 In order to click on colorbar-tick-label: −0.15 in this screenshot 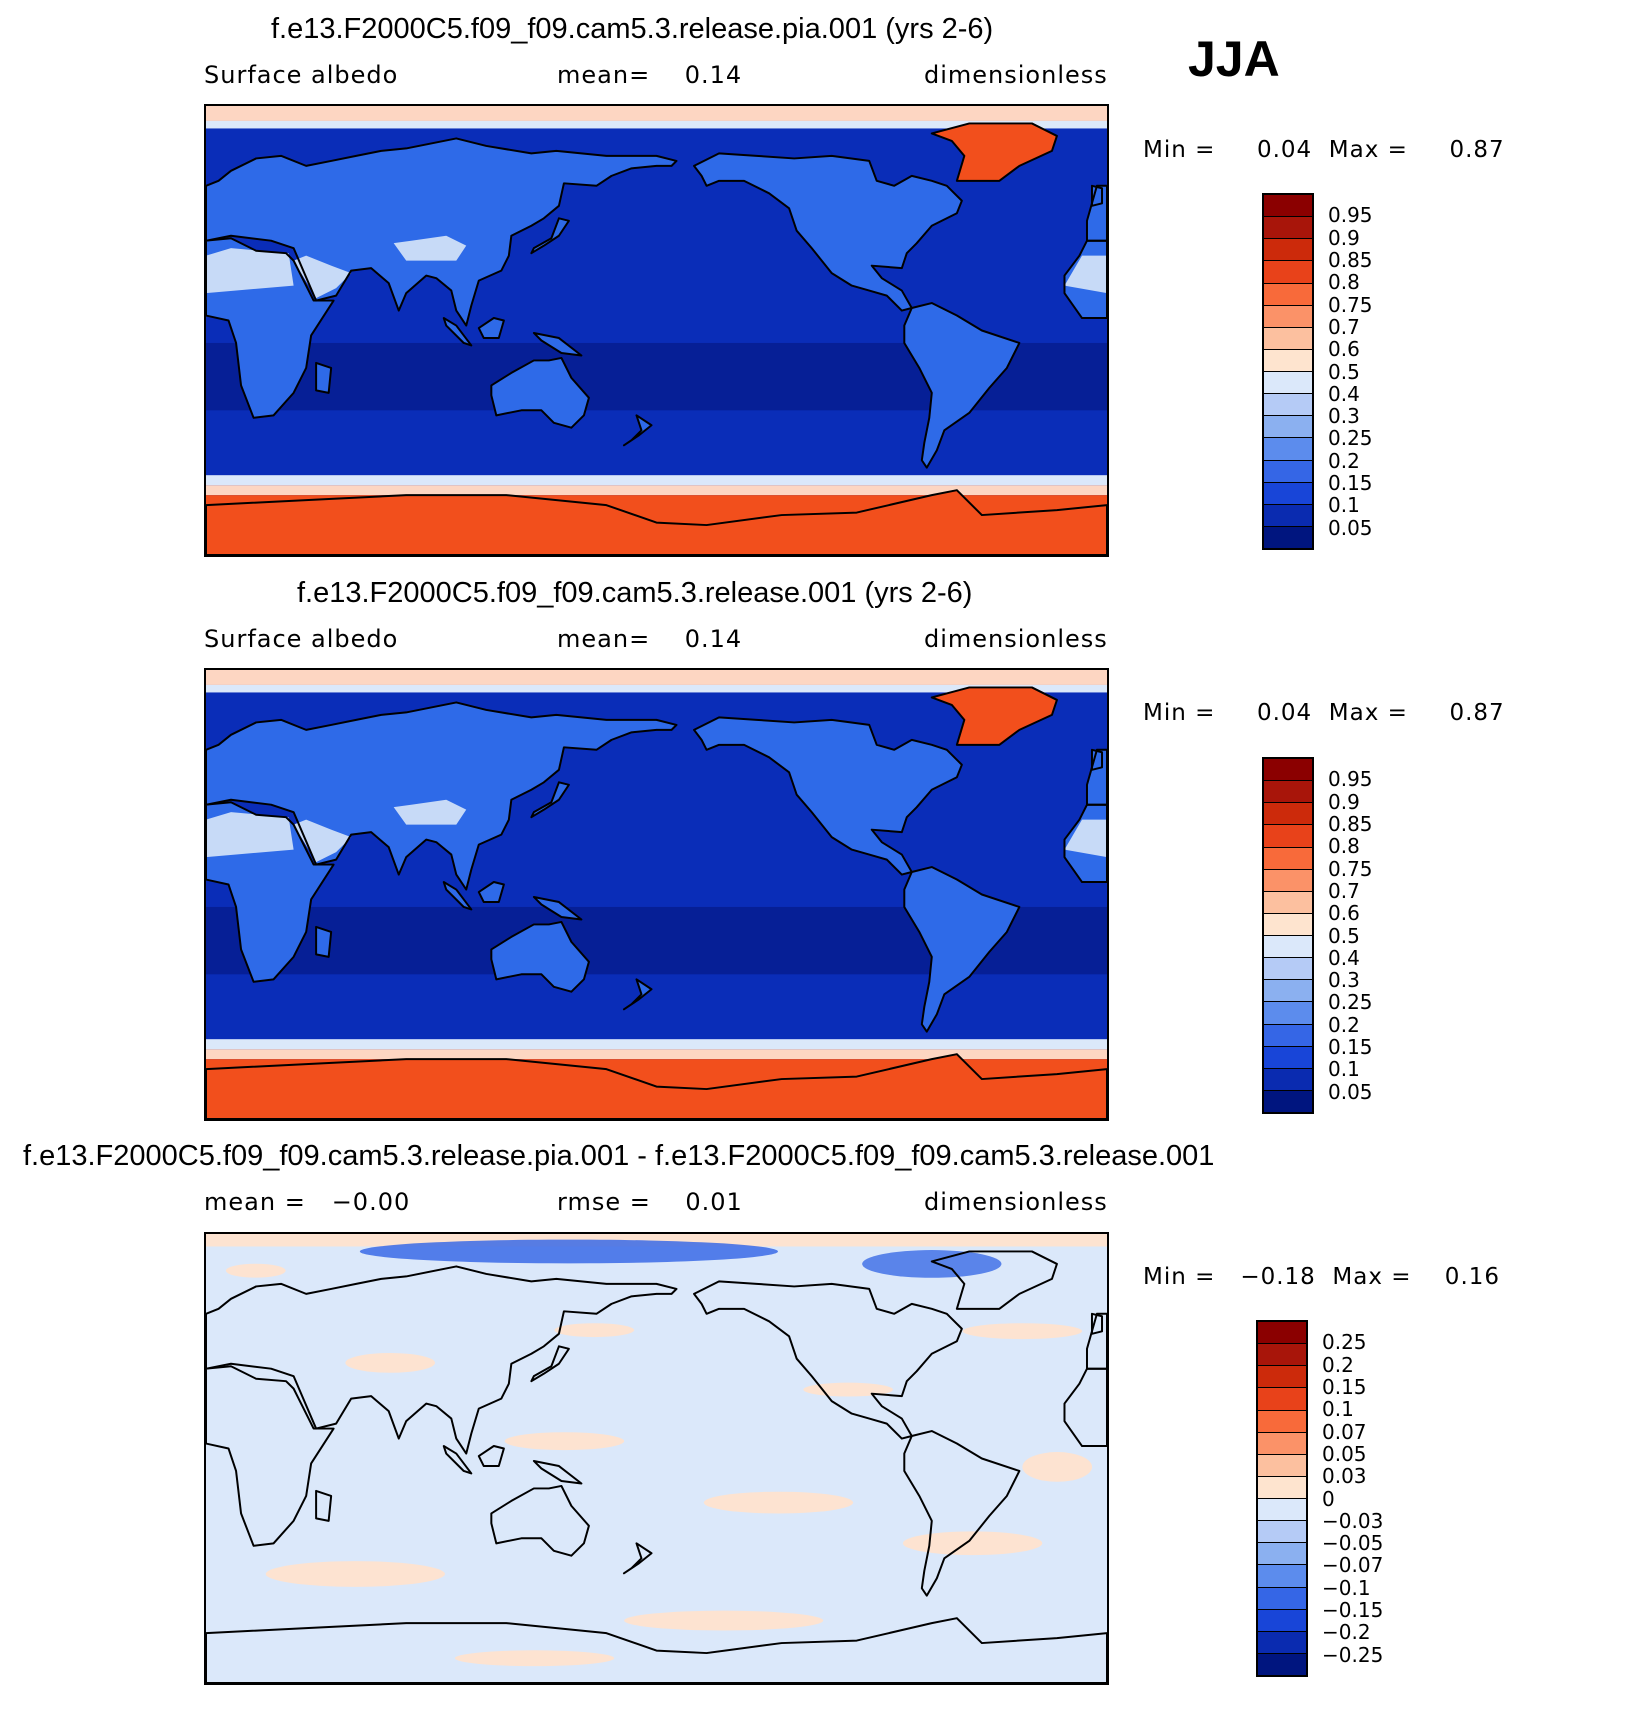, I will do `click(1353, 1610)`.